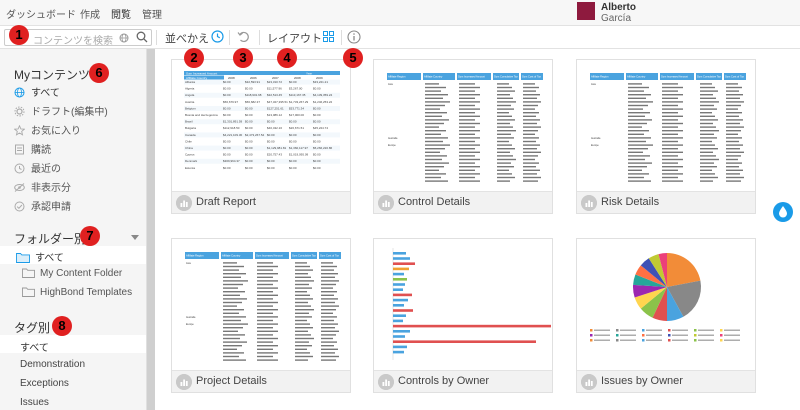  Describe the element at coordinates (32, 148) in the screenshot. I see `sidebar-item-subscriptions: 購読` at that location.